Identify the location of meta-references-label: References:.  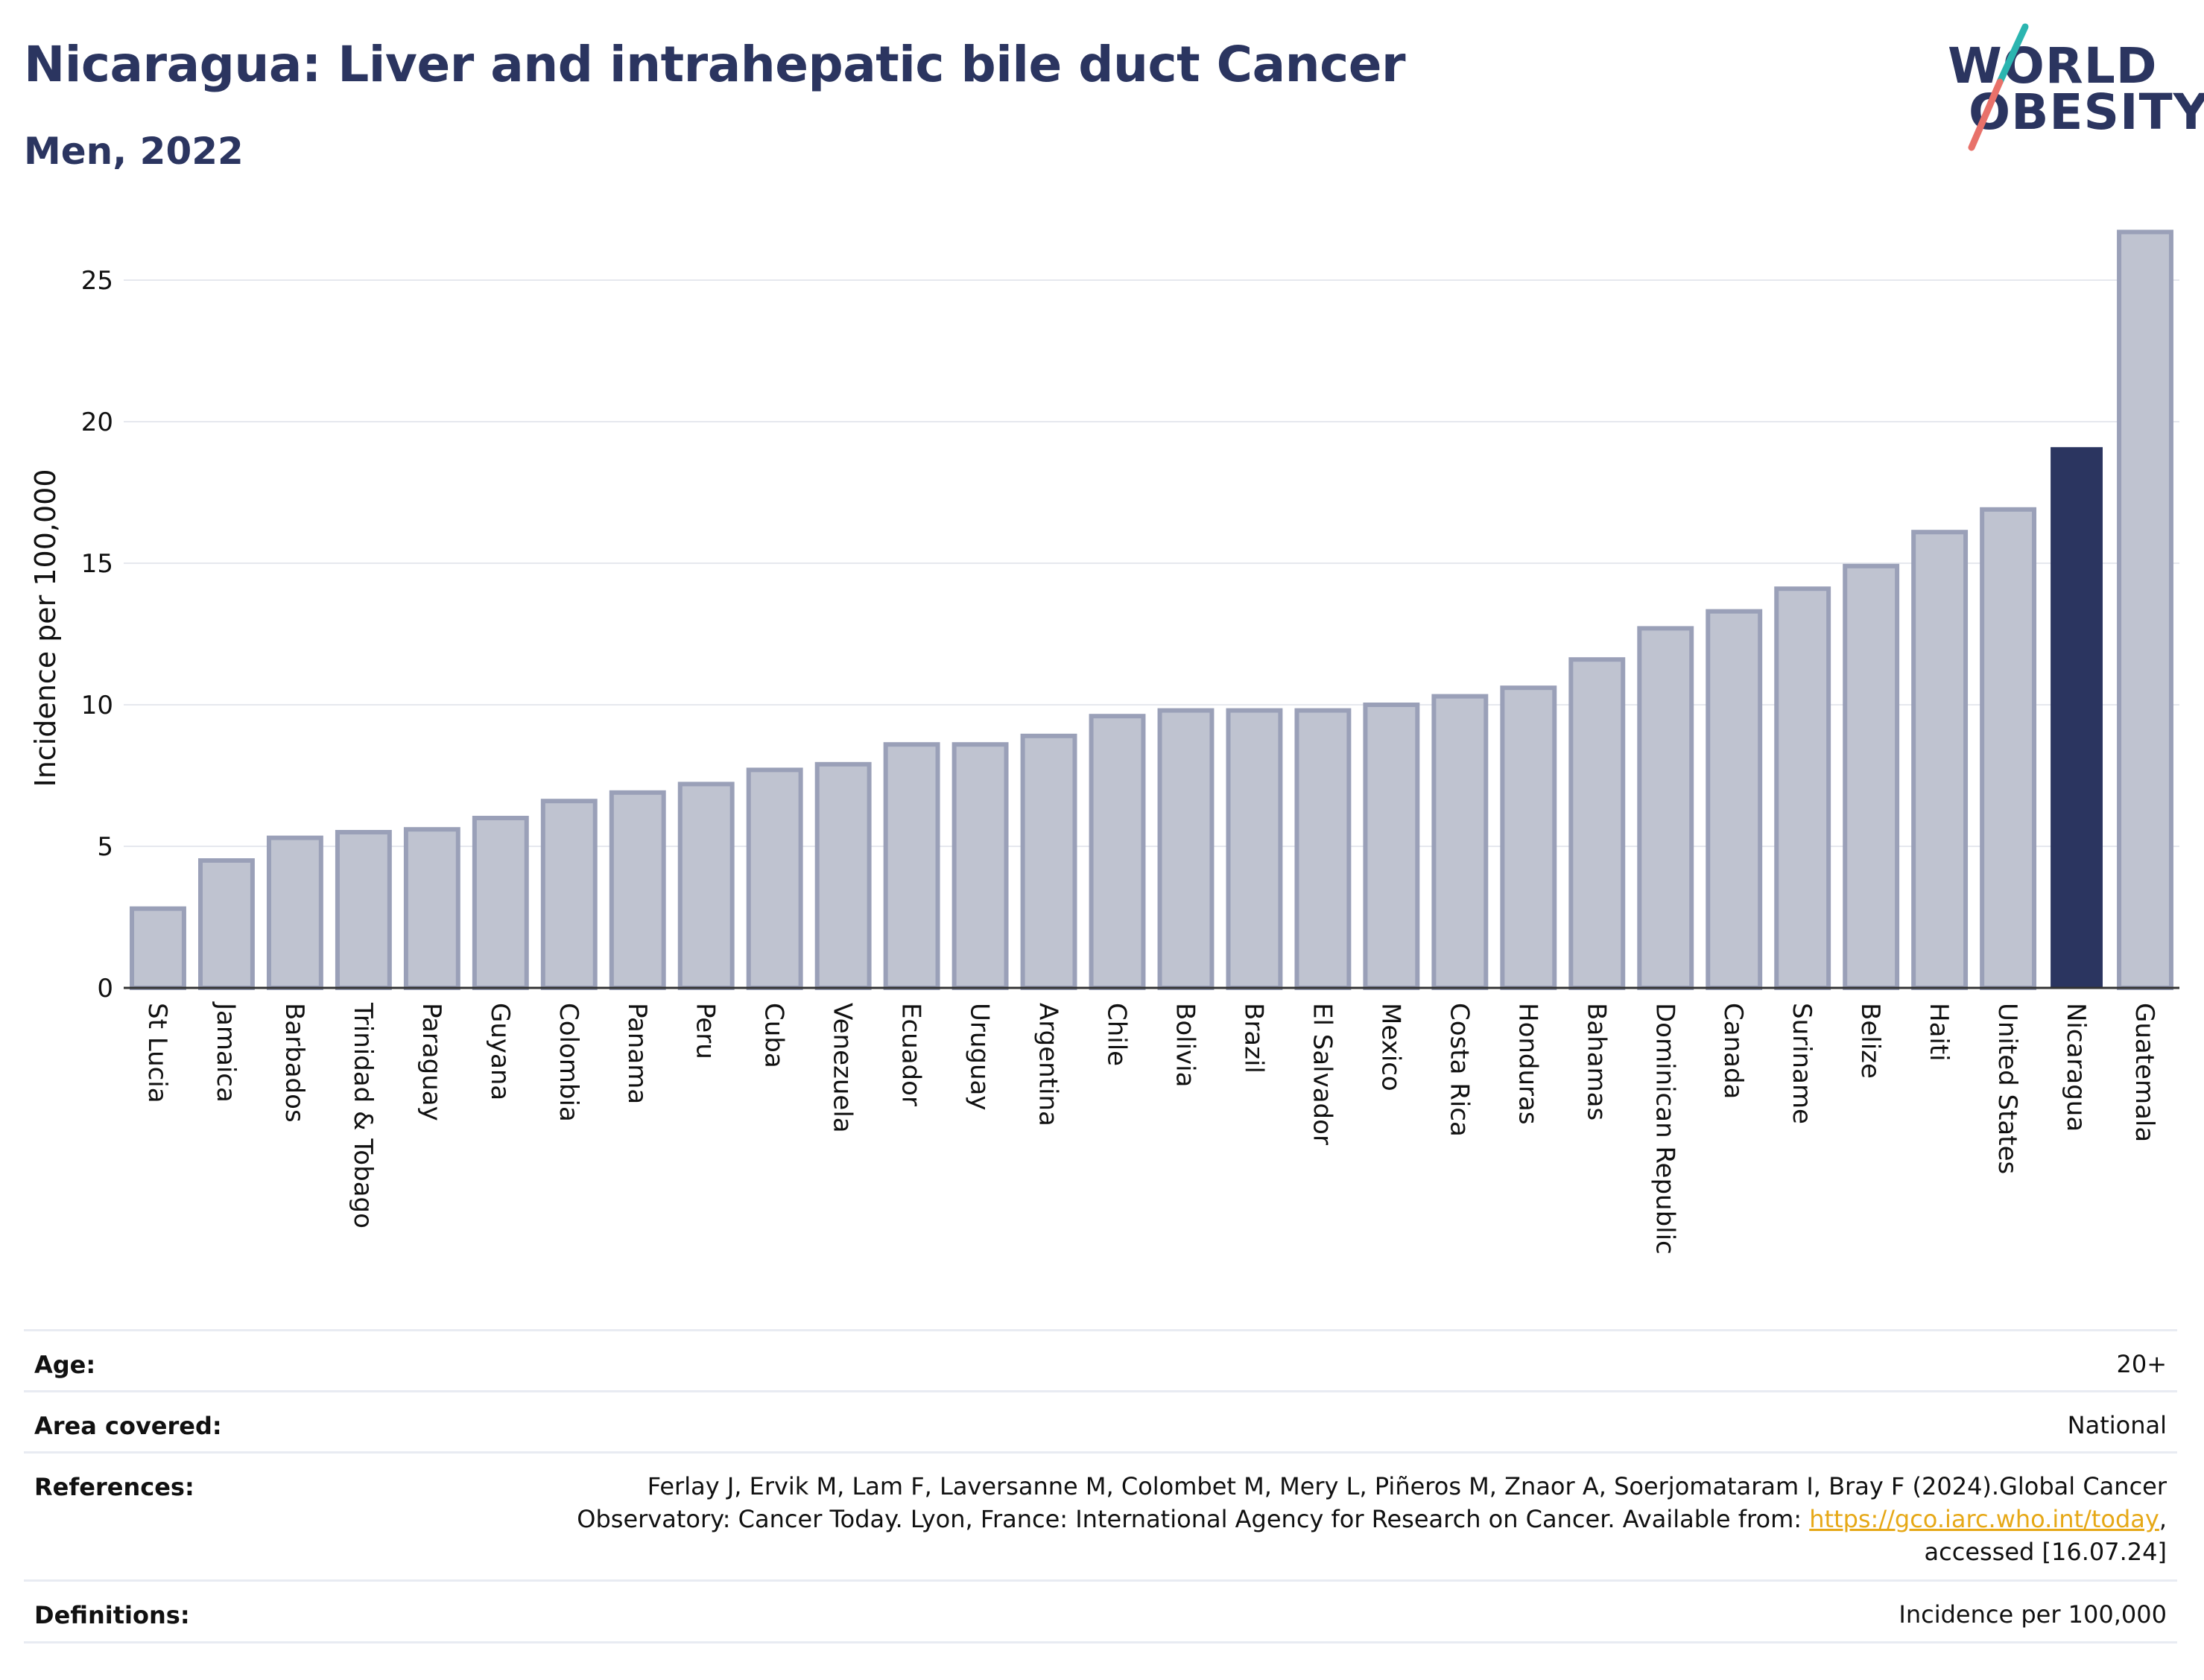
(114, 1487).